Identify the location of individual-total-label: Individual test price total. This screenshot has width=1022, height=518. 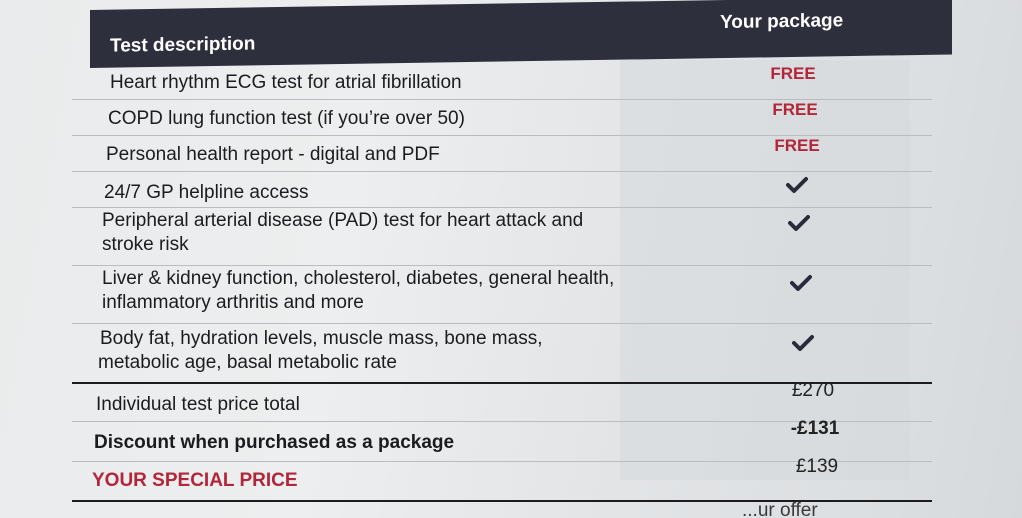
(198, 404).